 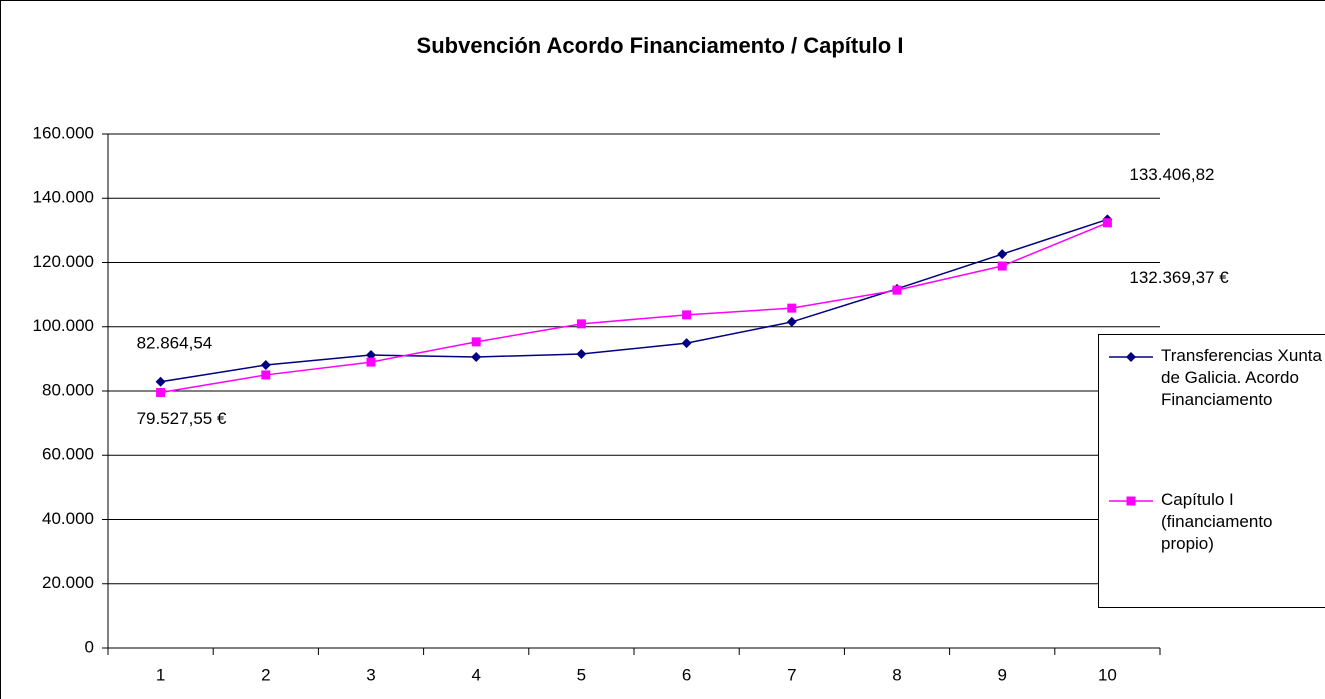 I want to click on data-label: 82.864,54, so click(x=175, y=342).